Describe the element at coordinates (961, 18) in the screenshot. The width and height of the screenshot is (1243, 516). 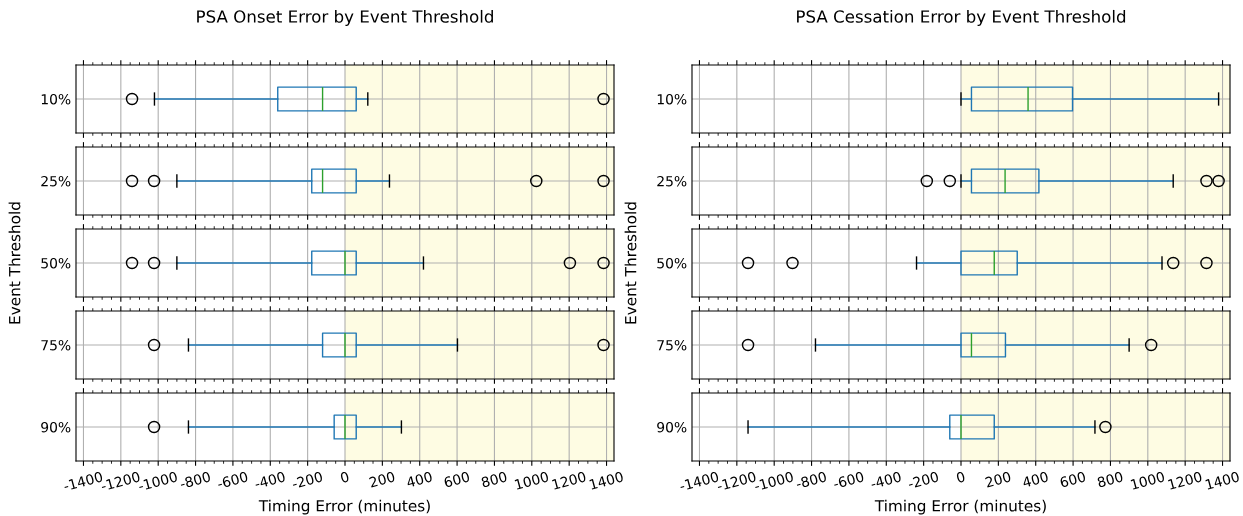
I see `chart-title: PSA Cessation Error by Event Threshold` at that location.